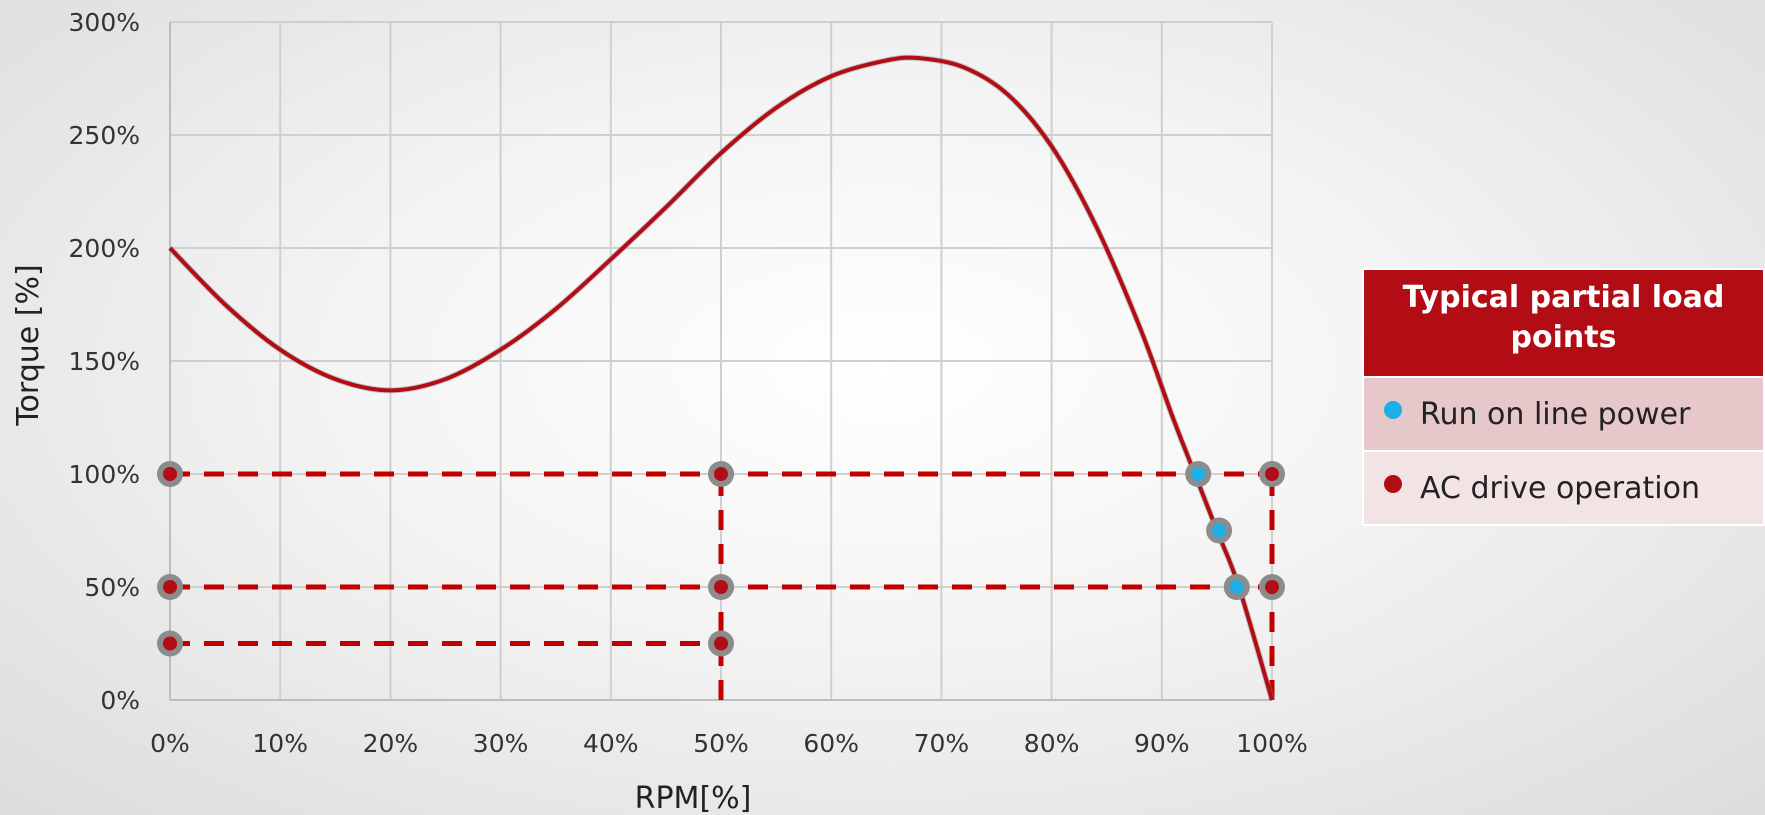 This screenshot has height=815, width=1765. What do you see at coordinates (611, 743) in the screenshot?
I see `x-tick-label: 40%` at bounding box center [611, 743].